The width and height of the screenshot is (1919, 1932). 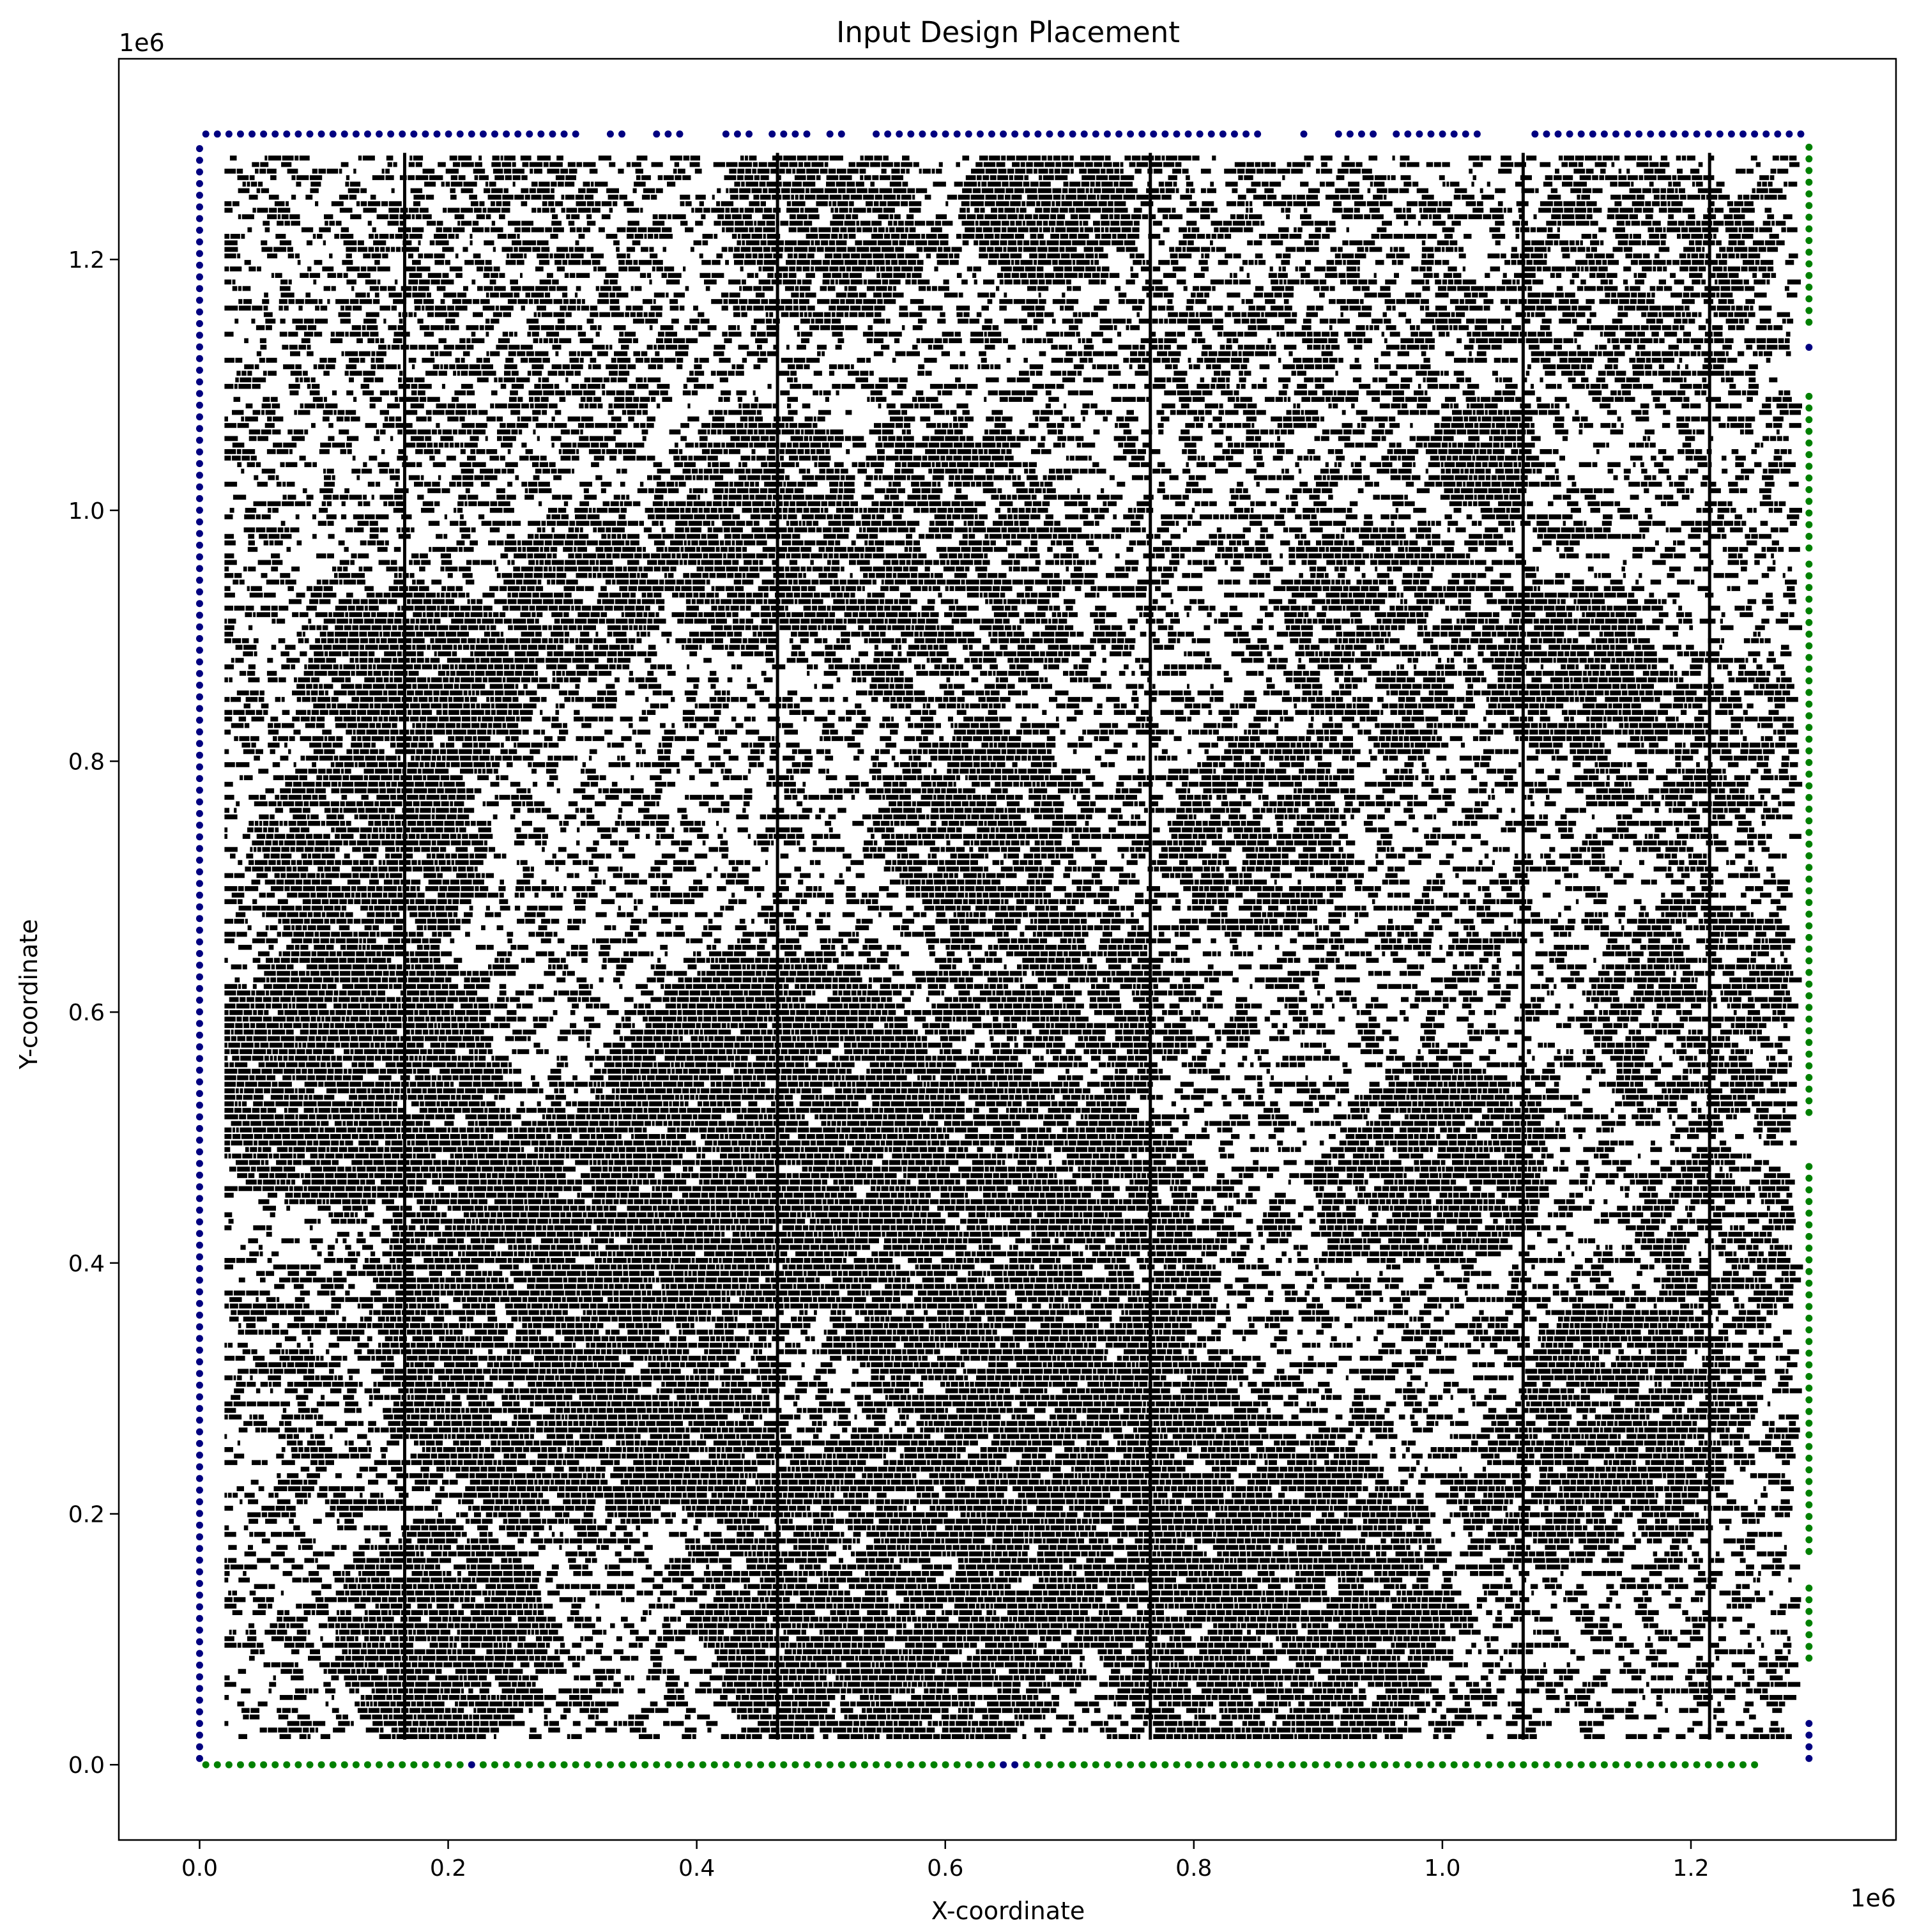 What do you see at coordinates (86, 1013) in the screenshot?
I see `y-tick-label: 0.6` at bounding box center [86, 1013].